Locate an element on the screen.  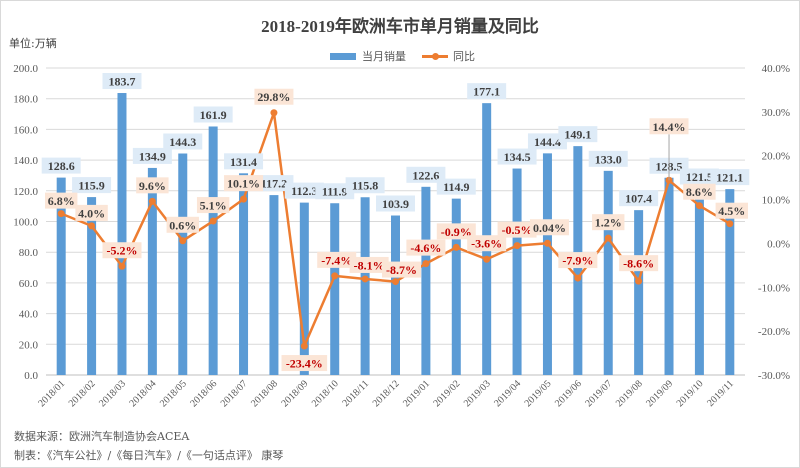
yoy-value-label: -4.6% is located at coordinates (425, 248).